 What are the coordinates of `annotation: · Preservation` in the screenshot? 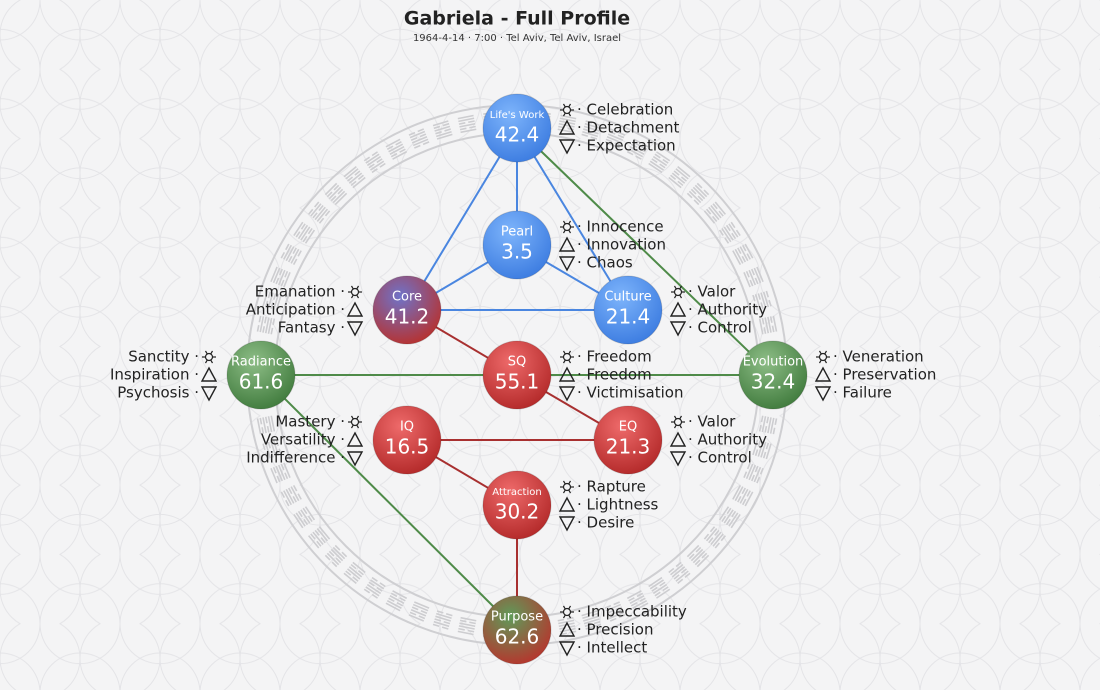 It's located at (884, 375).